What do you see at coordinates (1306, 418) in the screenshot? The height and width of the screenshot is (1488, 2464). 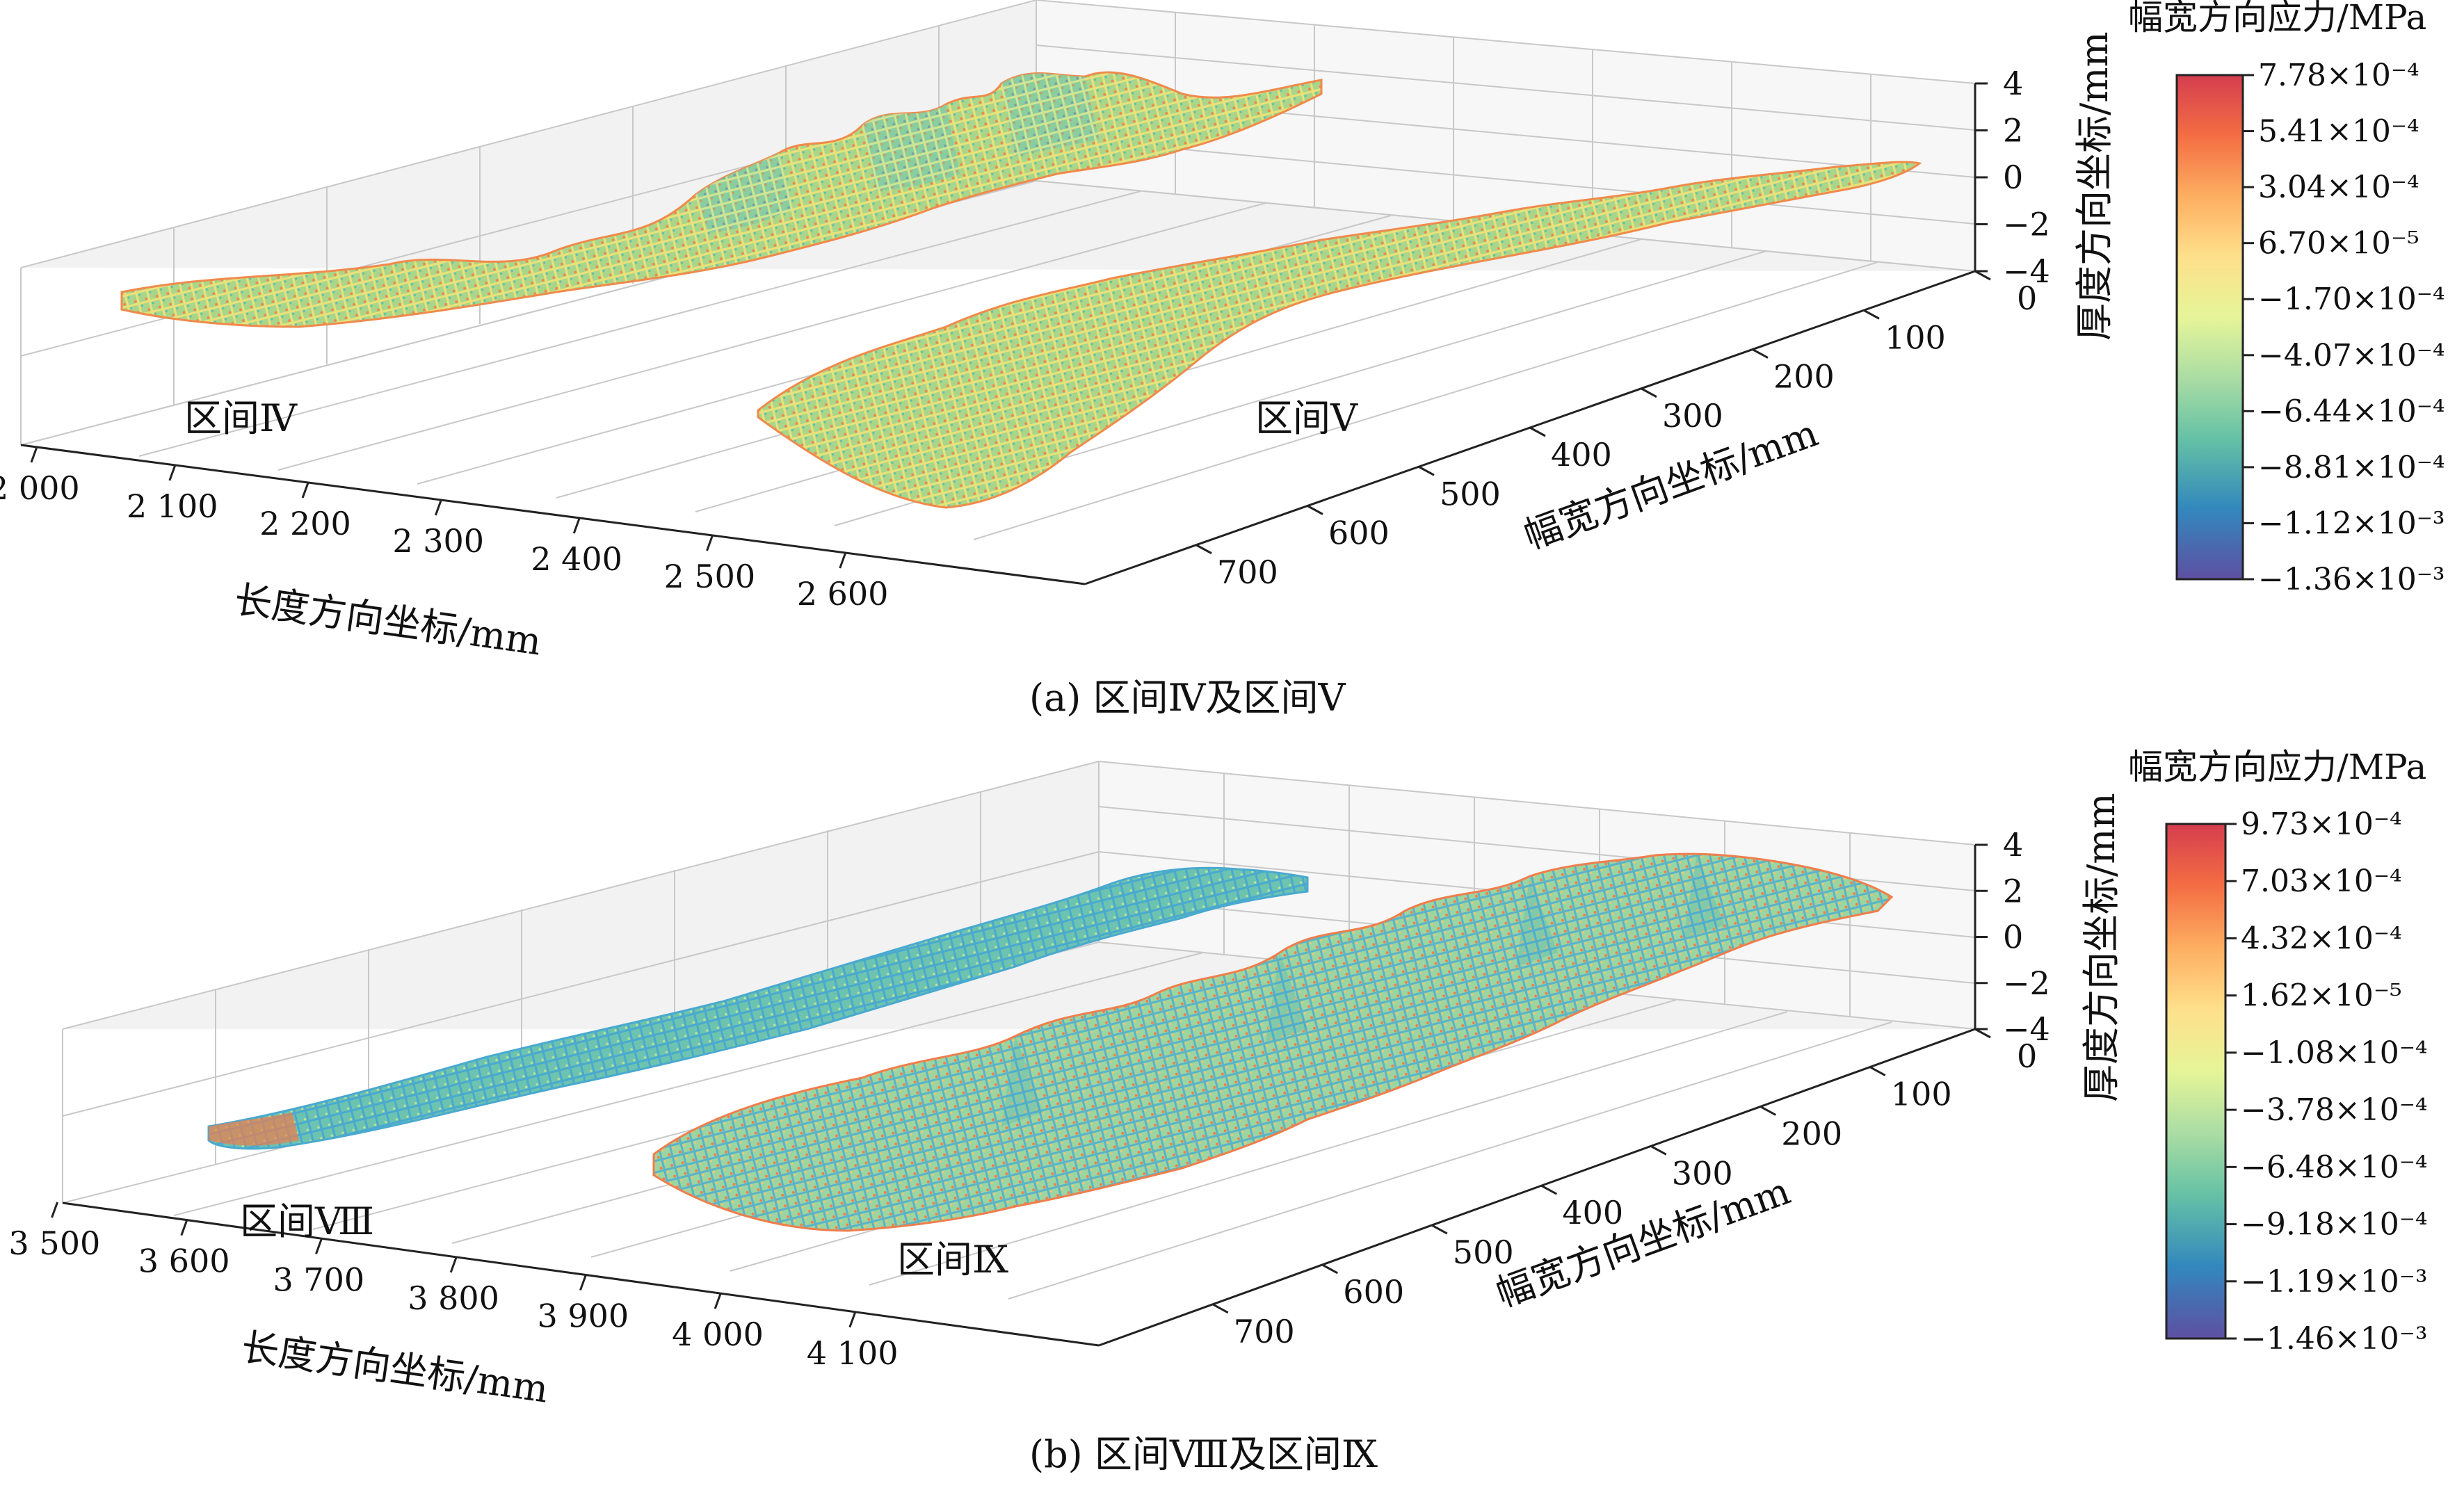 I see `panel-a-region-label-5: 区间Ⅴ` at bounding box center [1306, 418].